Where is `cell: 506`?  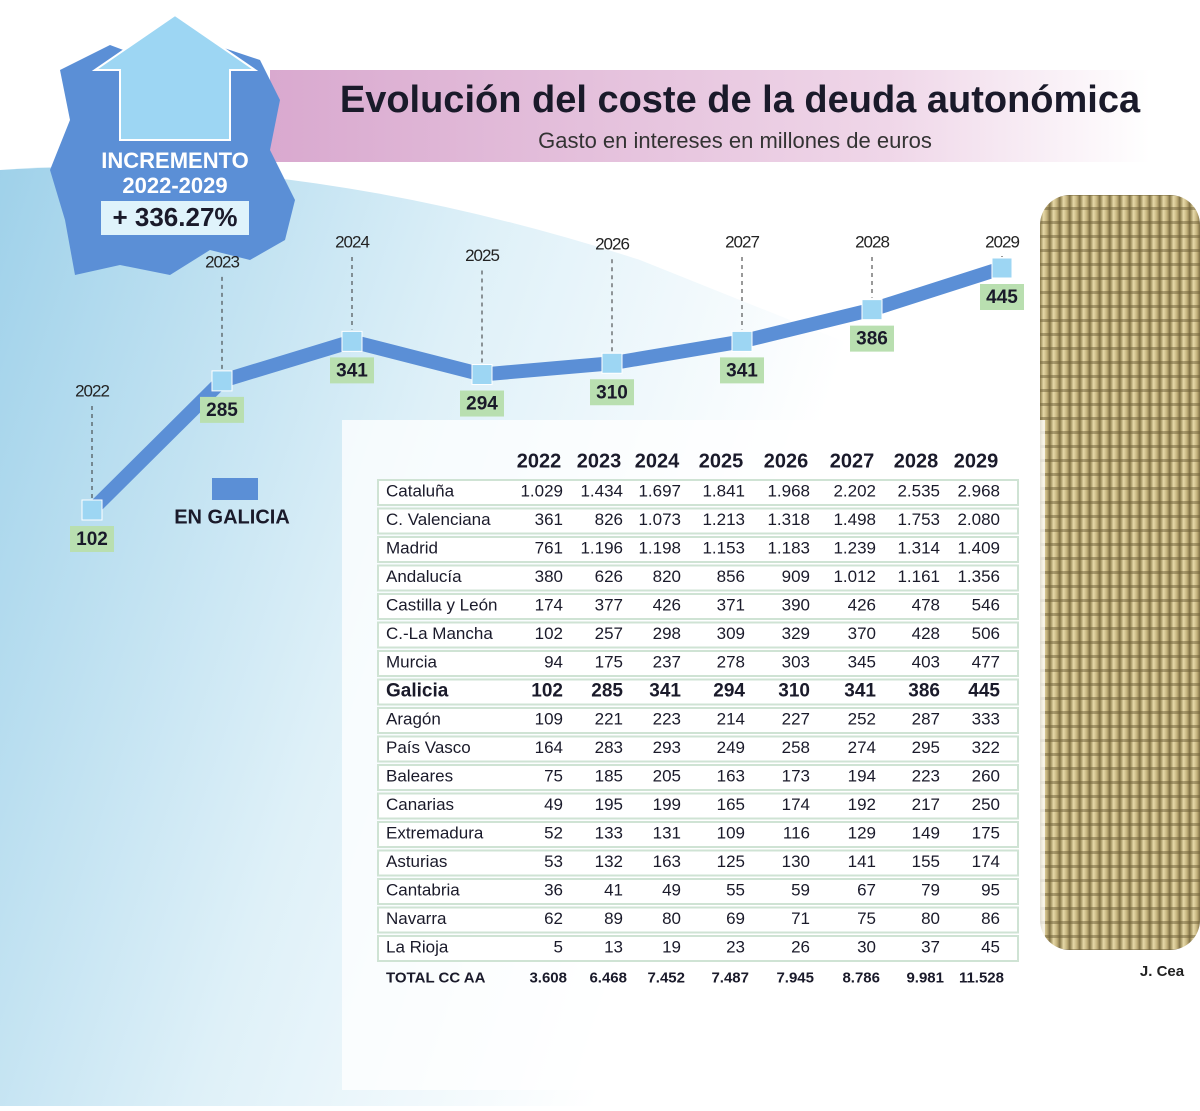
cell: 506 is located at coordinates (986, 633).